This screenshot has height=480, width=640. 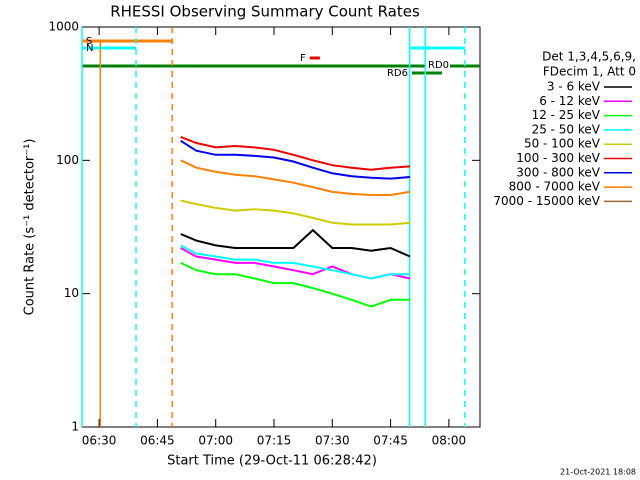 What do you see at coordinates (67, 160) in the screenshot?
I see `y-tick-label: 100` at bounding box center [67, 160].